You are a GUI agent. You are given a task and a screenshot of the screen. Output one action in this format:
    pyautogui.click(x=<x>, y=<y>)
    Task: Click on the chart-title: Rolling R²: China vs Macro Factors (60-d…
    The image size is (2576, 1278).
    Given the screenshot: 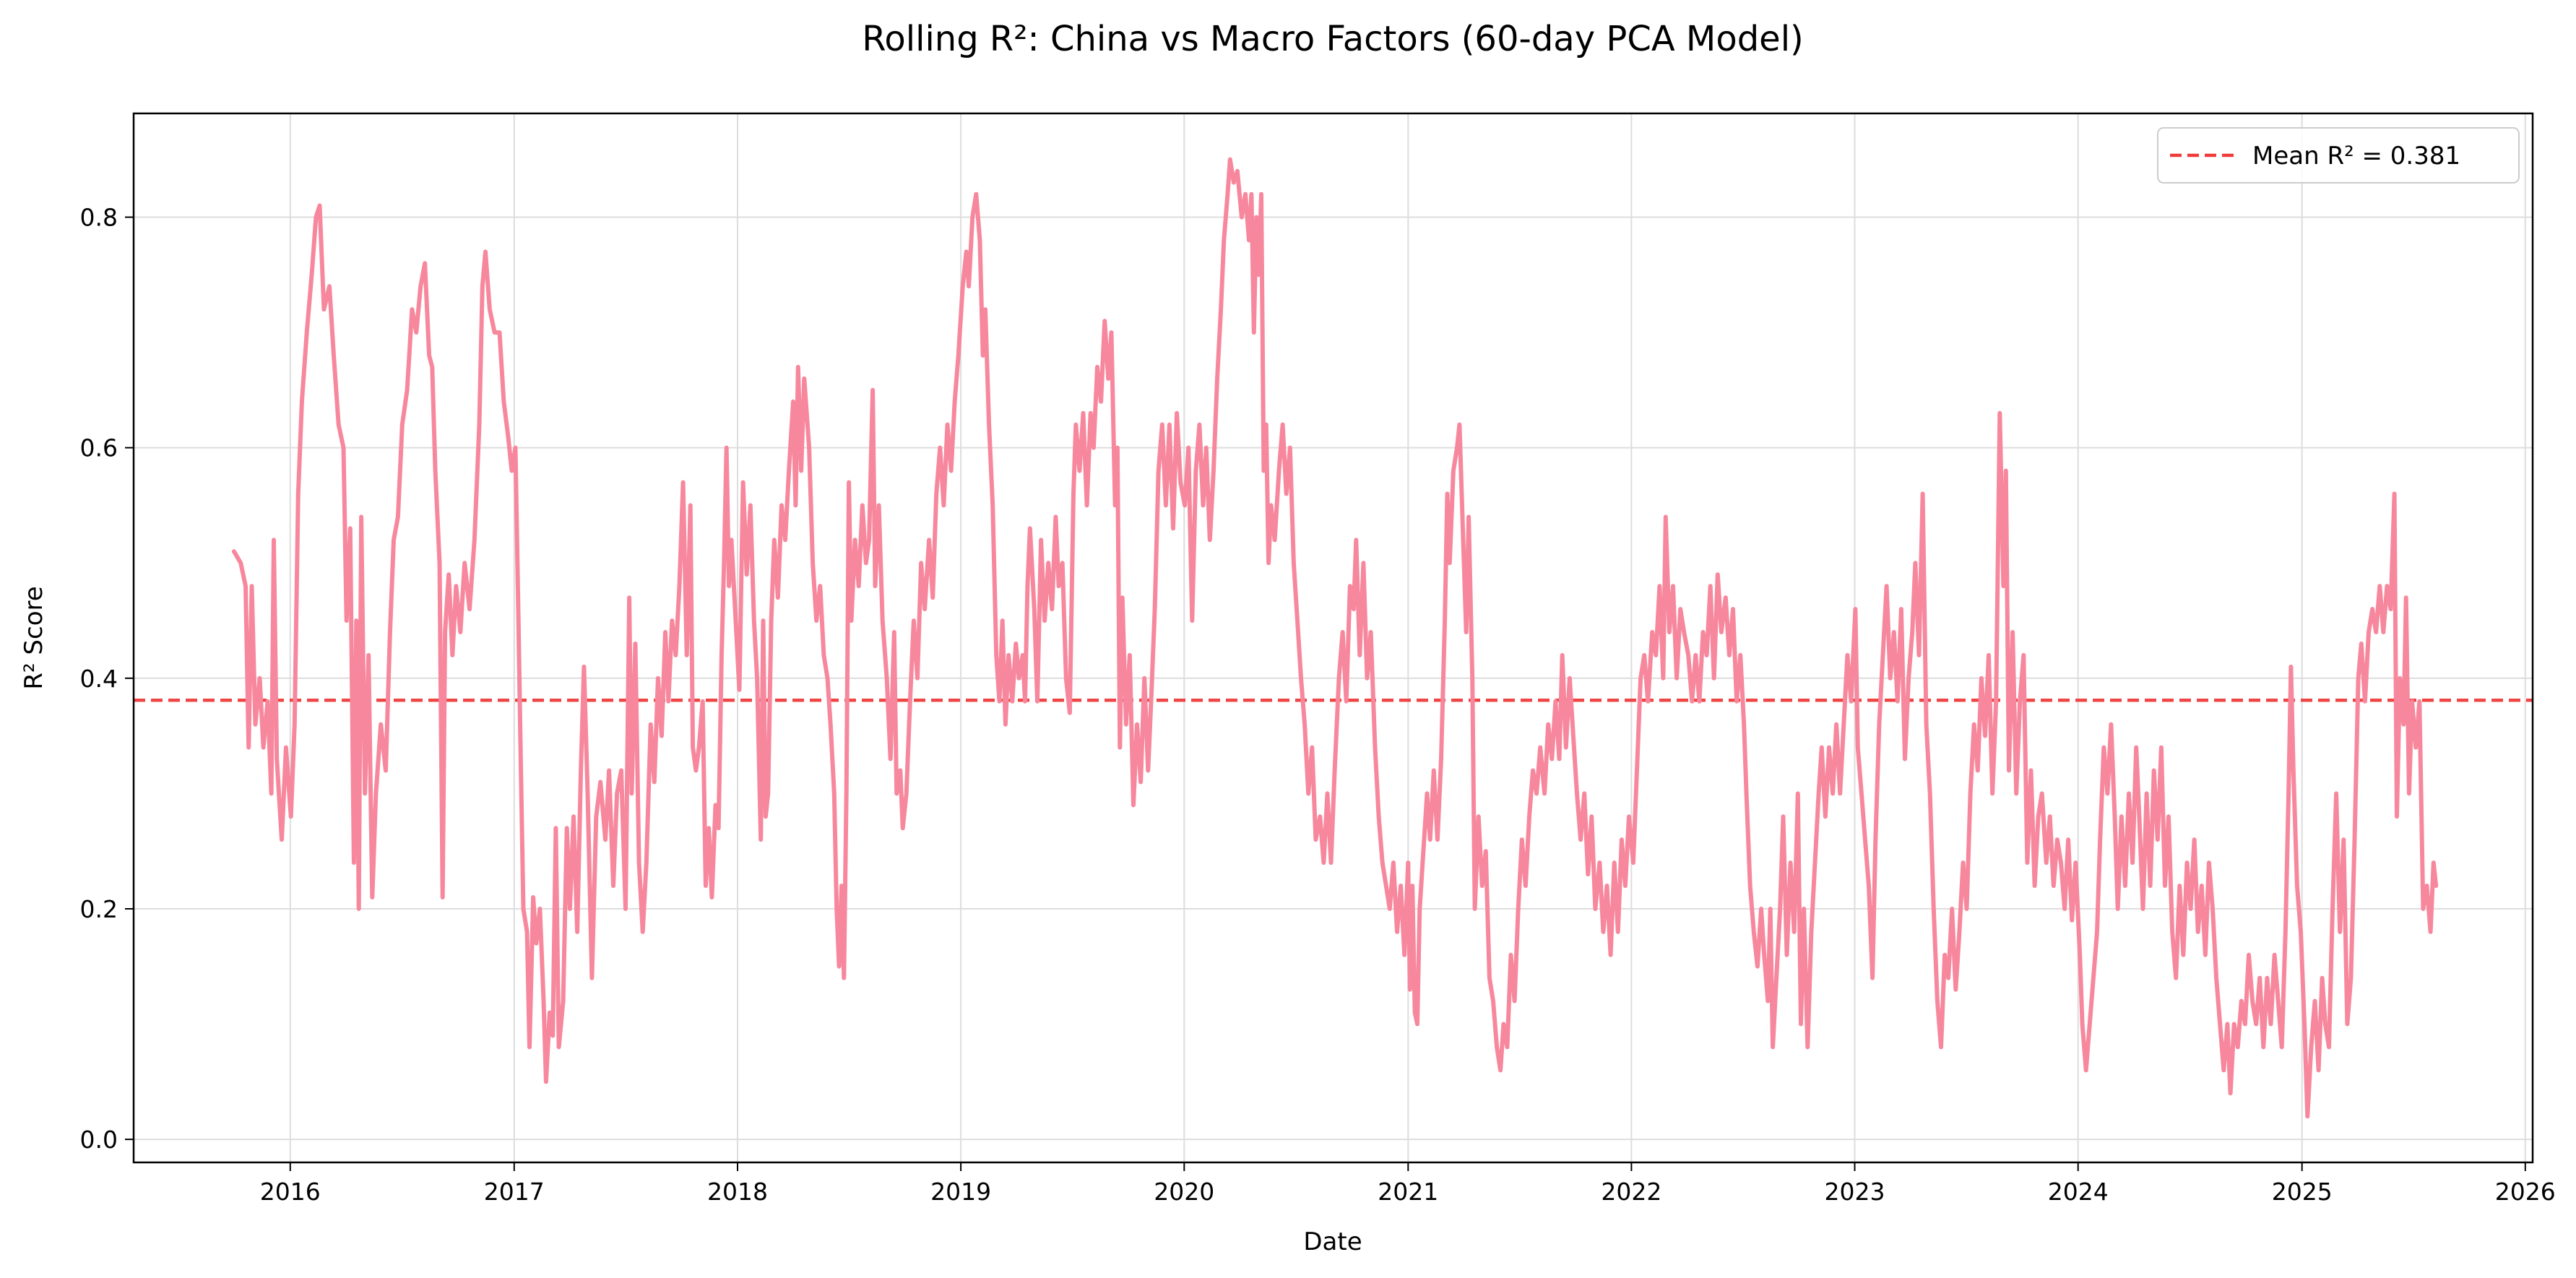 What is the action you would take?
    pyautogui.click(x=1333, y=39)
    